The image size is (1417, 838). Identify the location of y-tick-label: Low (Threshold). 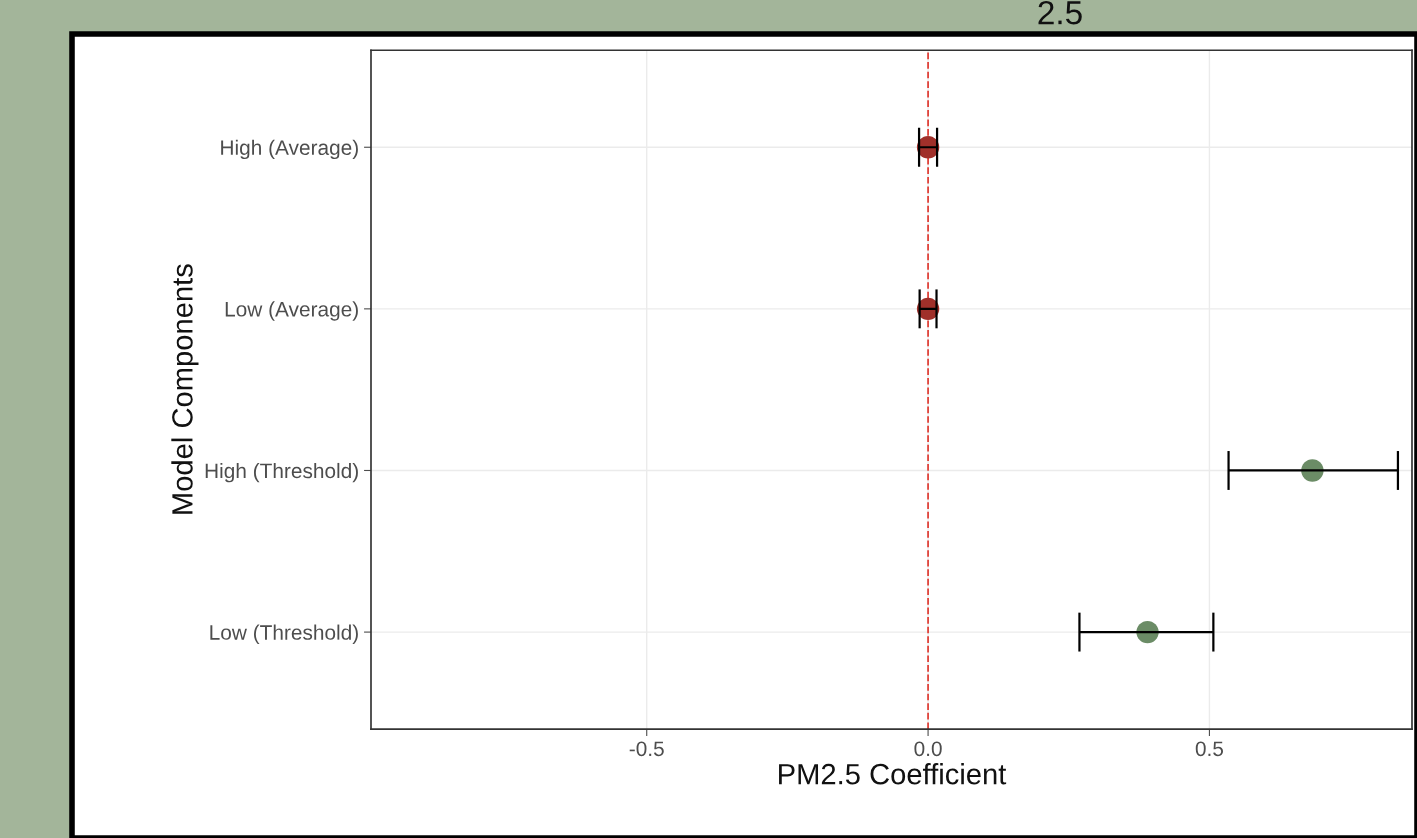
(284, 634).